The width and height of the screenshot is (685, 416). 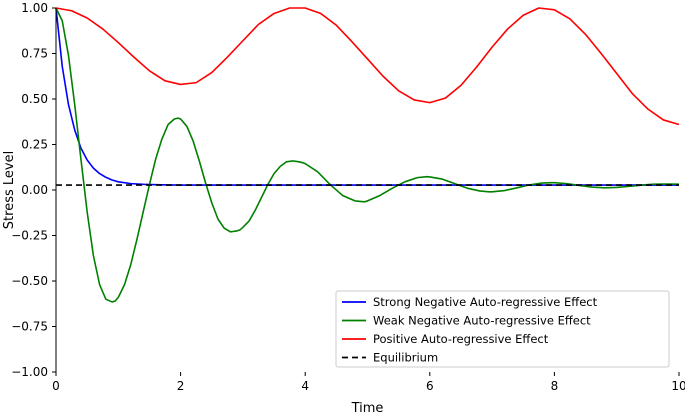 What do you see at coordinates (34, 190) in the screenshot?
I see `y-tick-label: 0.00` at bounding box center [34, 190].